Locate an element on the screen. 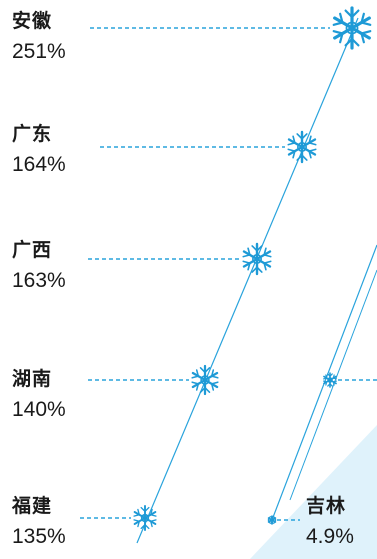 This screenshot has height=559, width=377. label-fujian: 福建 135% is located at coordinates (39, 522).